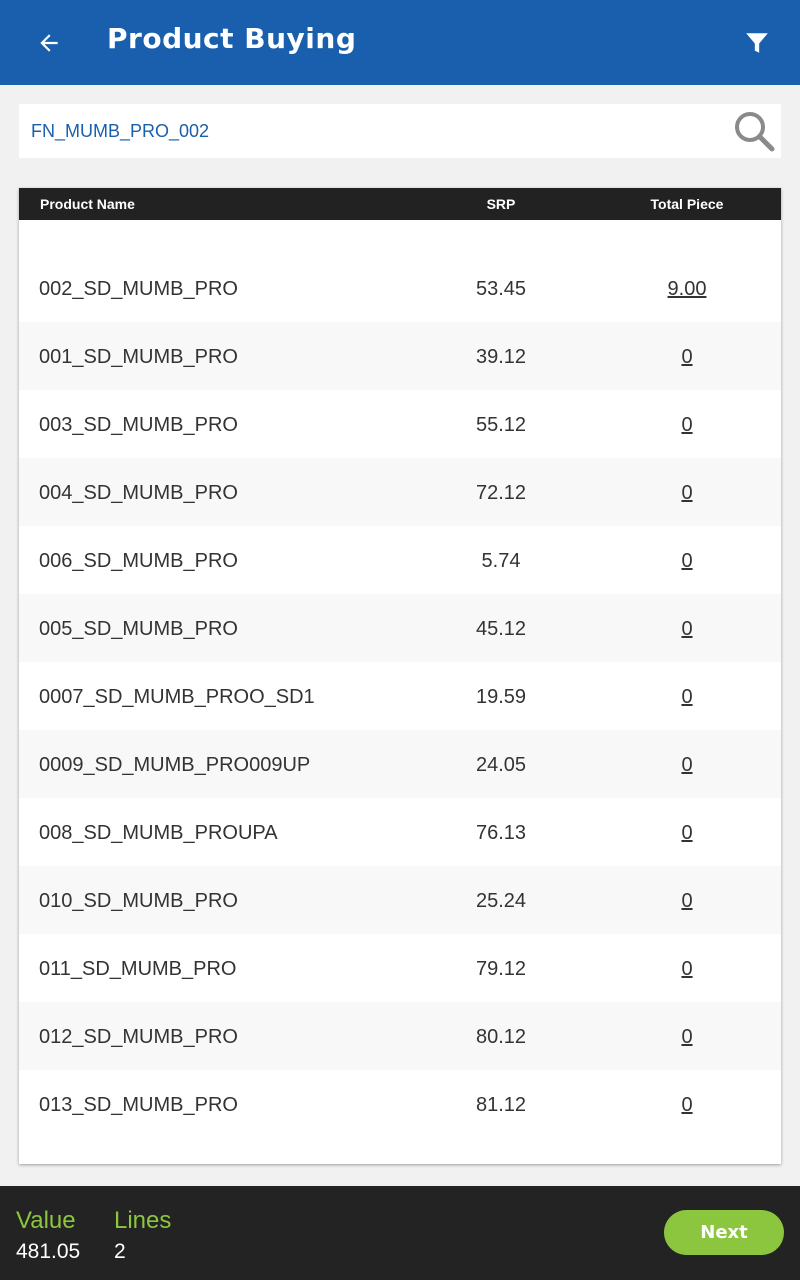 This screenshot has height=1280, width=800. I want to click on product-name-cell: 0009_SD_MUMB_PRO009UP, so click(175, 765).